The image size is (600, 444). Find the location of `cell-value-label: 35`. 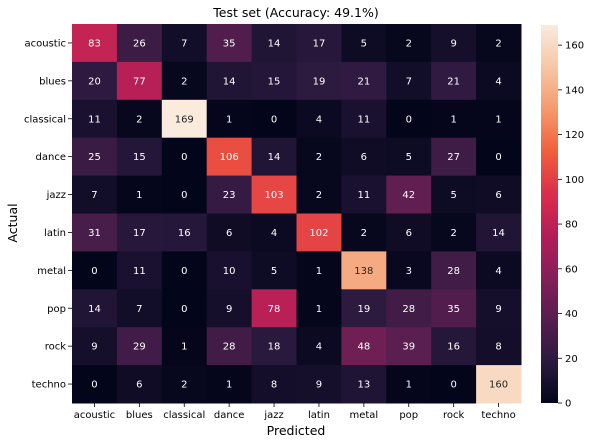

cell-value-label: 35 is located at coordinates (453, 309).